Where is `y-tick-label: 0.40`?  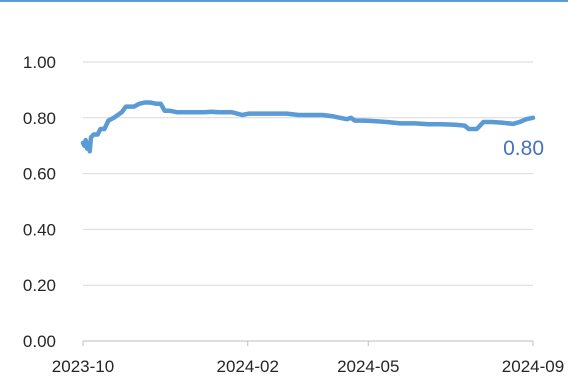 y-tick-label: 0.40 is located at coordinates (39, 229).